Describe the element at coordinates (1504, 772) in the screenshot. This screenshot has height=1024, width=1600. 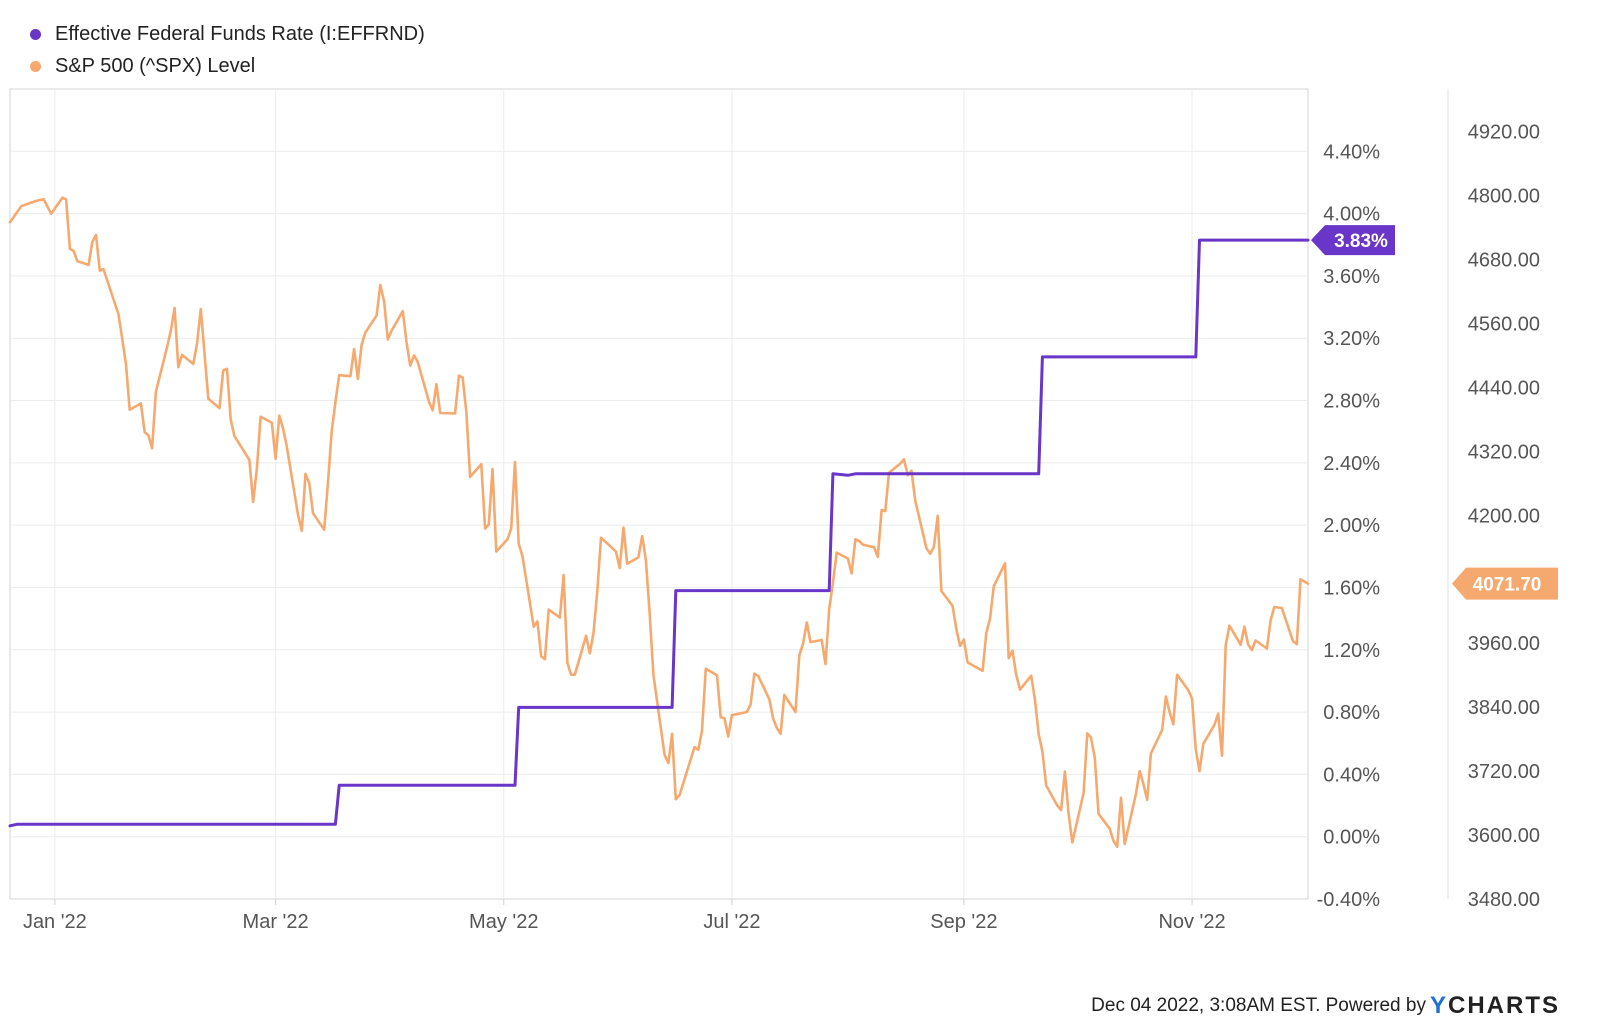
I see `right-tick-label: 3720.00` at that location.